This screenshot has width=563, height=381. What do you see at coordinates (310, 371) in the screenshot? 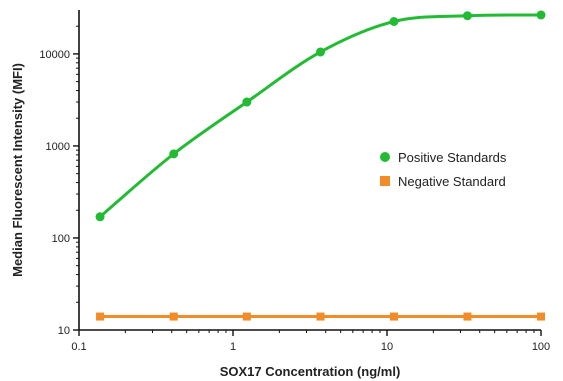
I see `x-axis-title: SOX17 Concentration (ng/ml)` at bounding box center [310, 371].